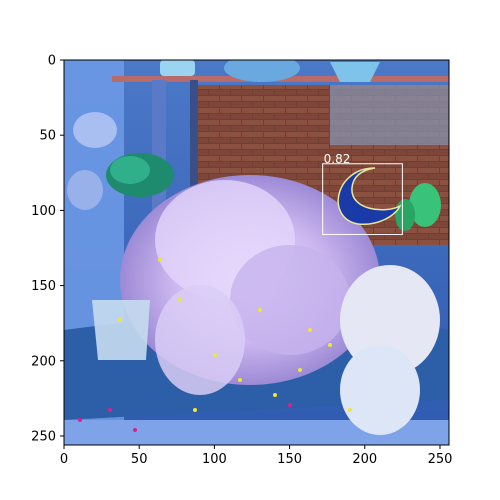 The image size is (500, 500). What do you see at coordinates (214, 459) in the screenshot?
I see `x-tick-label: 100` at bounding box center [214, 459].